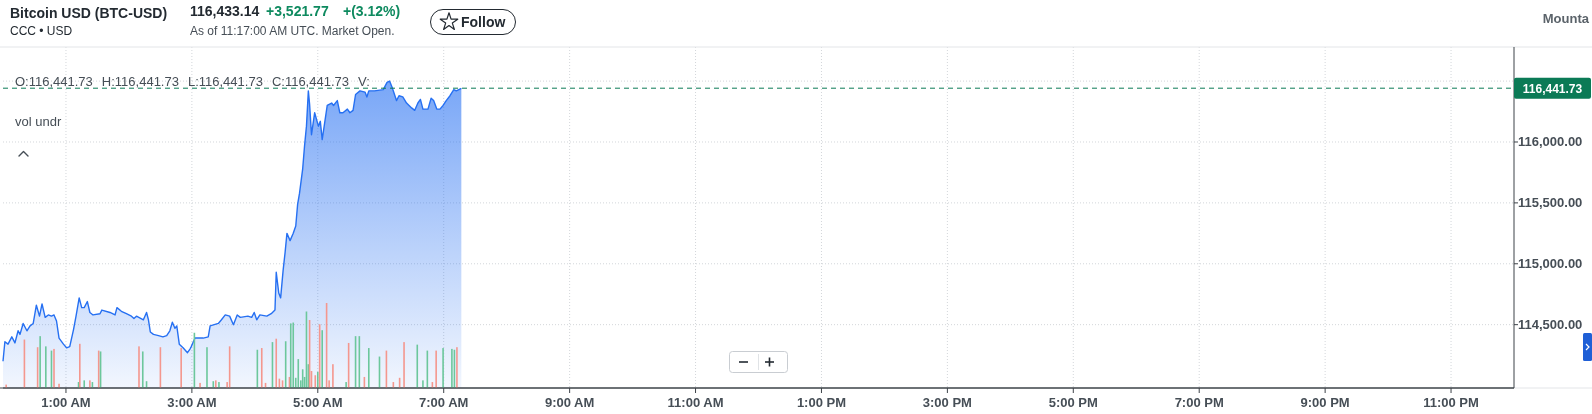  I want to click on y-tick-label: 116,000.00, so click(1550, 142).